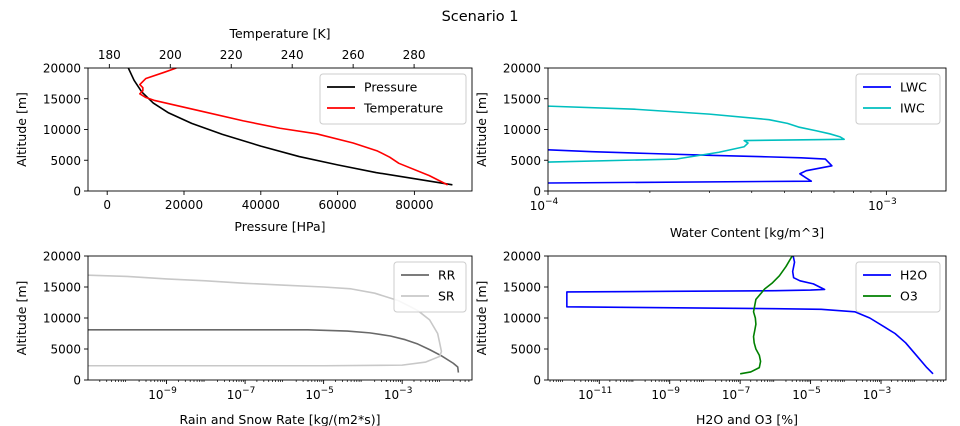  What do you see at coordinates (170, 55) in the screenshot?
I see `panel1-x2-tick-label: 200` at bounding box center [170, 55].